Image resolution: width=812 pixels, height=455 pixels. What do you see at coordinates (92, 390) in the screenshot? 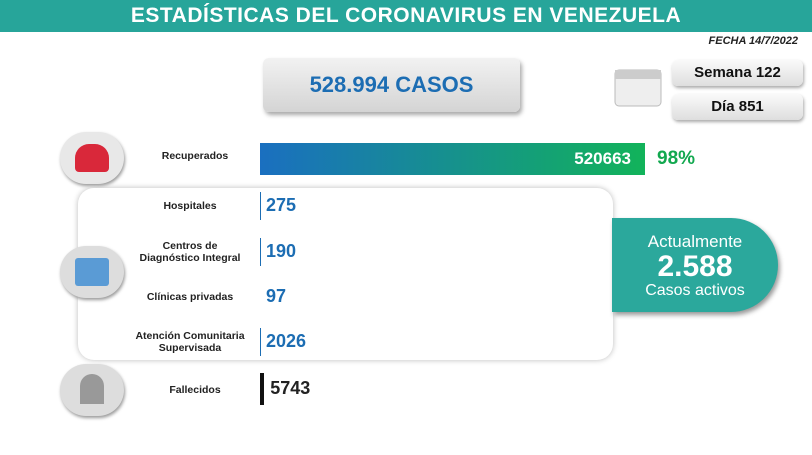
I see `grave-icon` at bounding box center [92, 390].